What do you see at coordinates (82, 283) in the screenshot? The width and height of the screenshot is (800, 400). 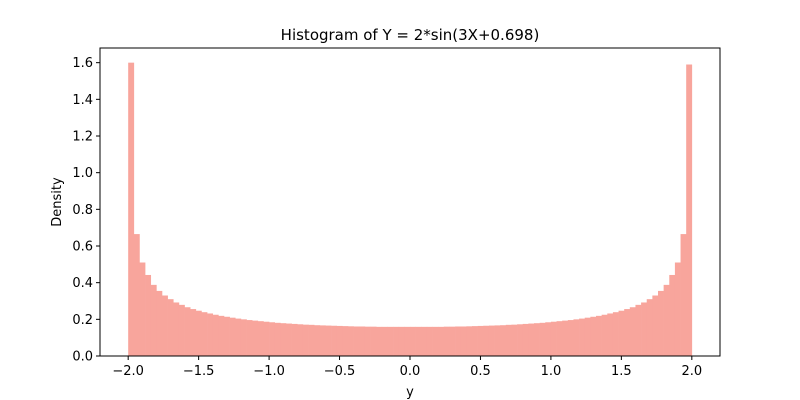 I see `y-tick-label: 0.4` at bounding box center [82, 283].